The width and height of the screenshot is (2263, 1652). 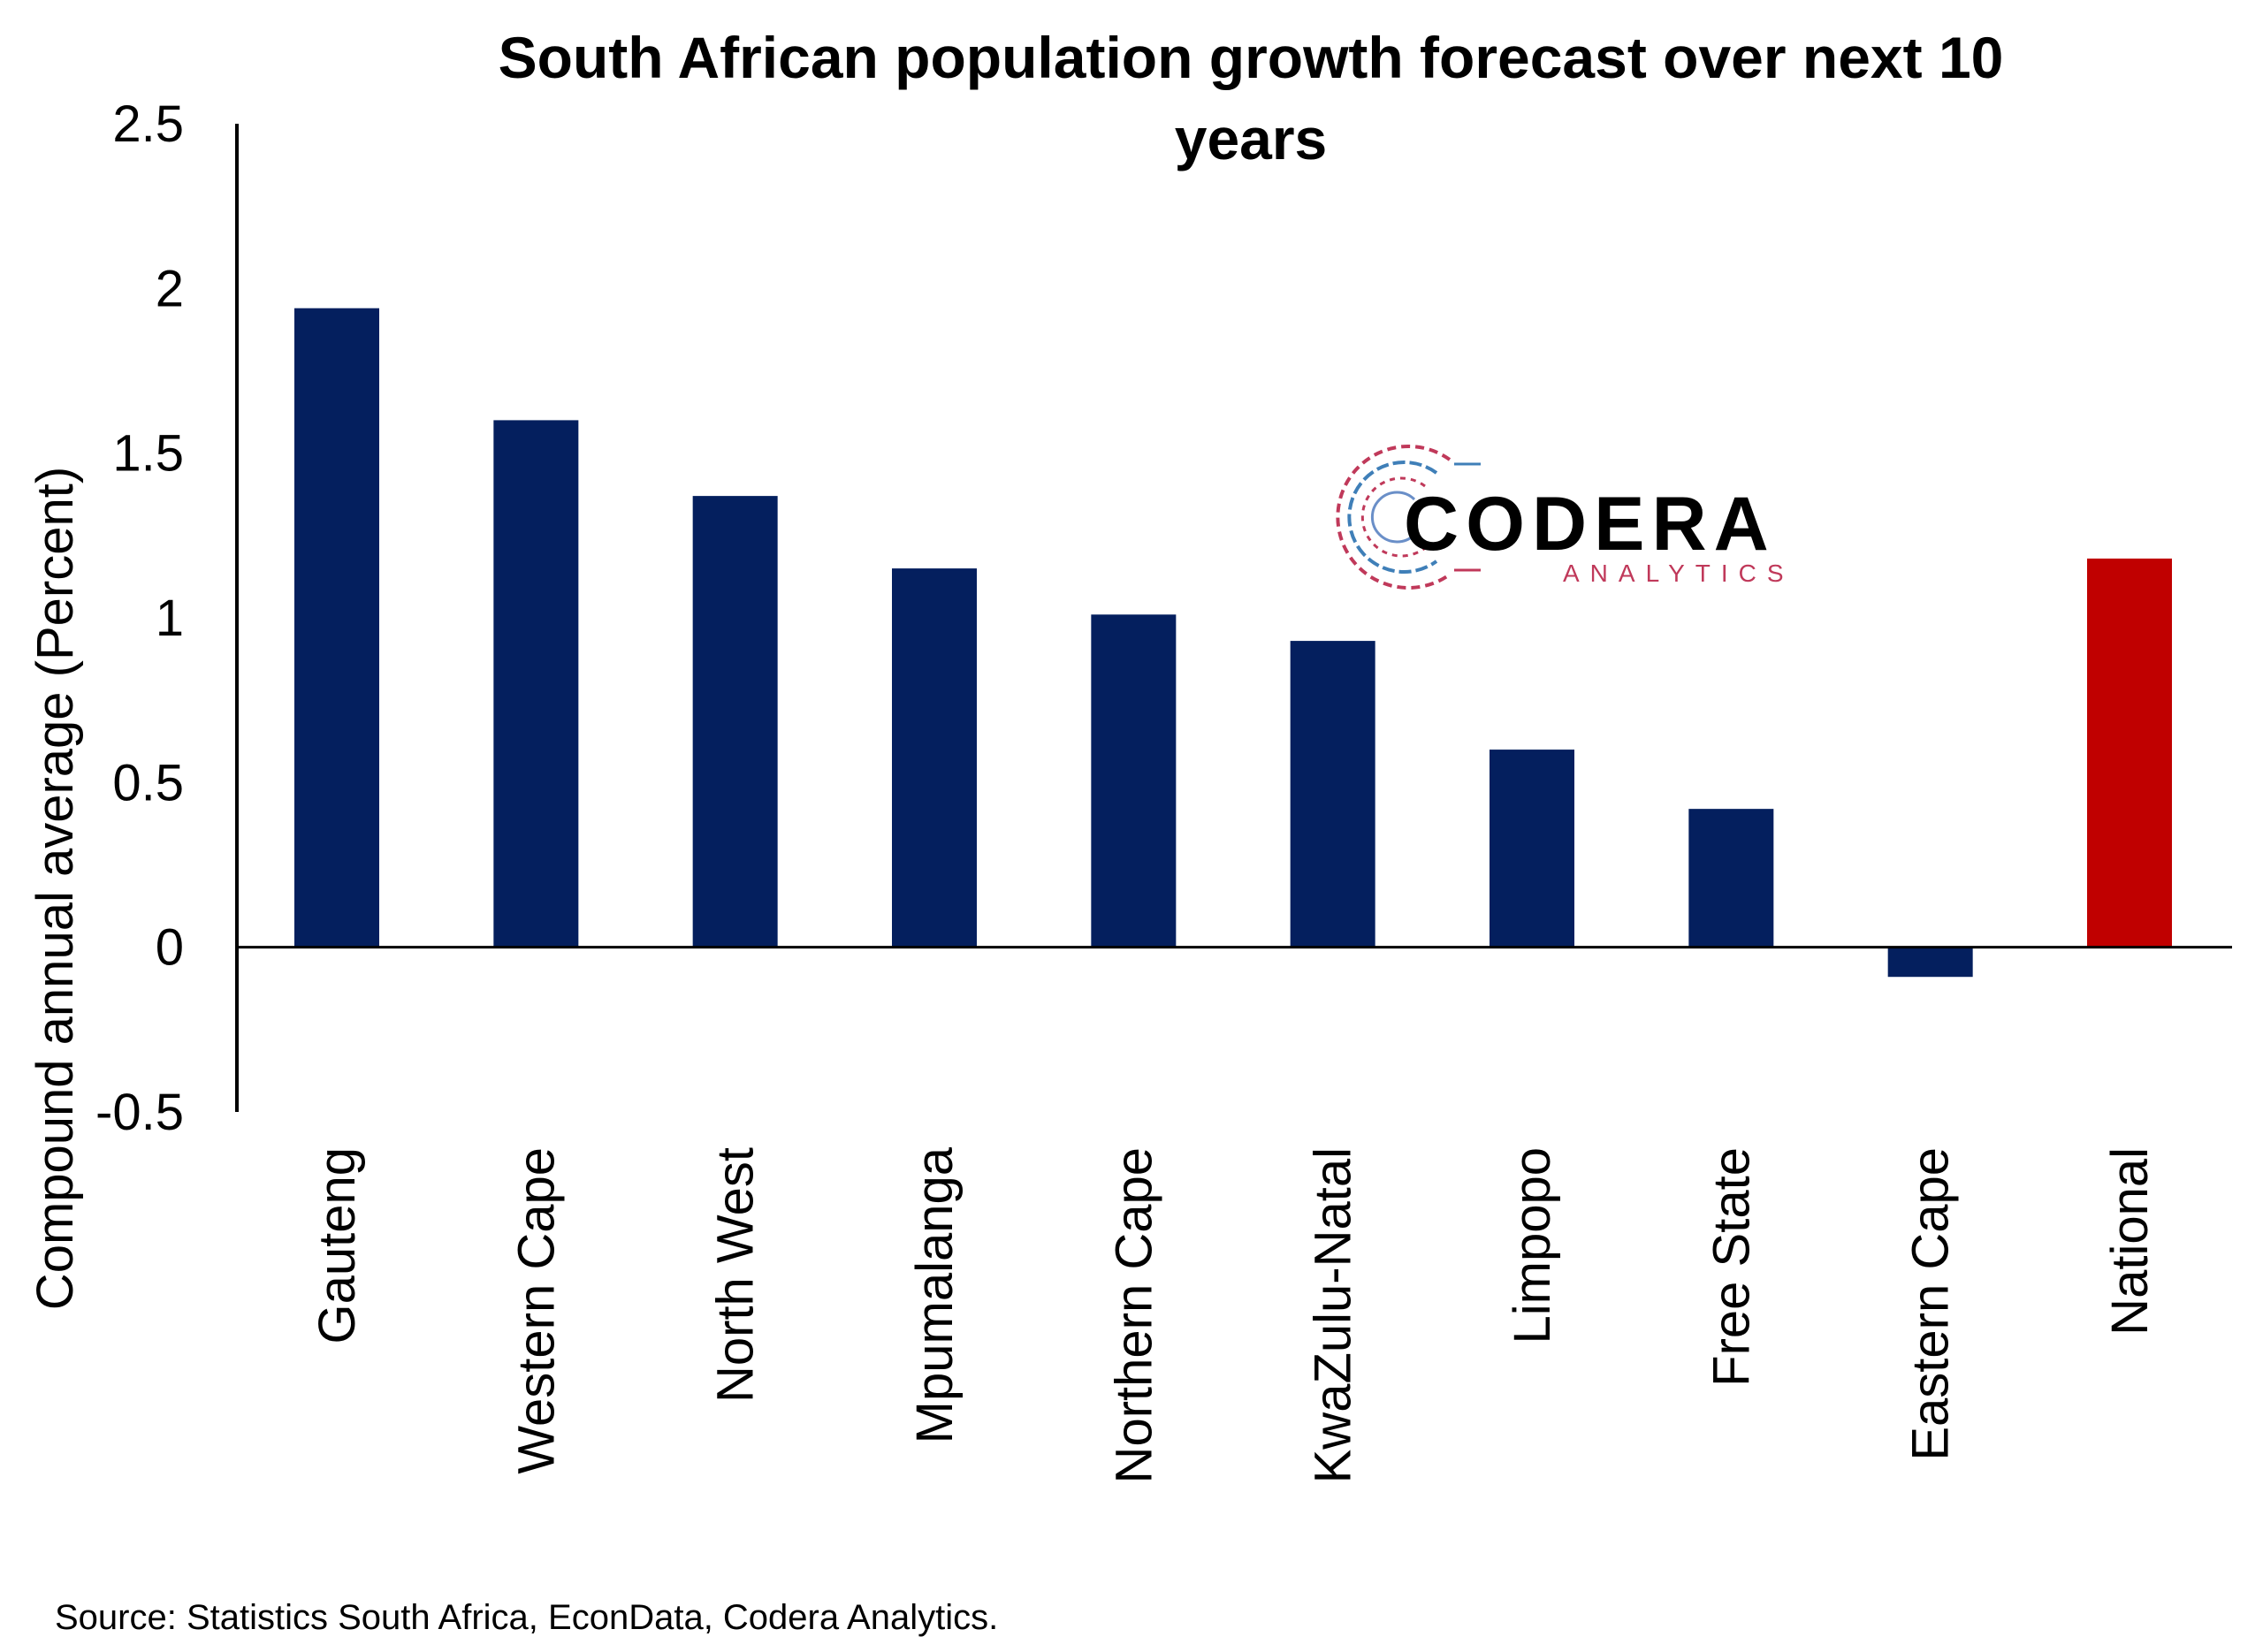 I want to click on category-label: Free State, so click(x=1732, y=1267).